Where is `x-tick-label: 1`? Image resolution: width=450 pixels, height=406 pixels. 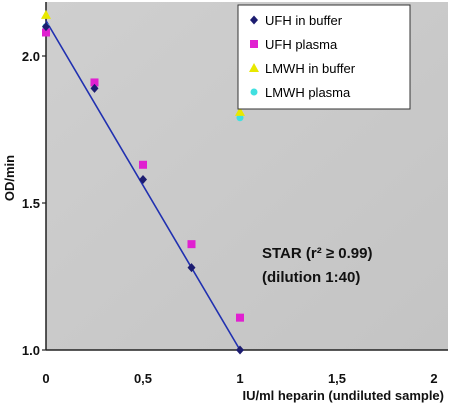
x-tick-label: 1 is located at coordinates (239, 378).